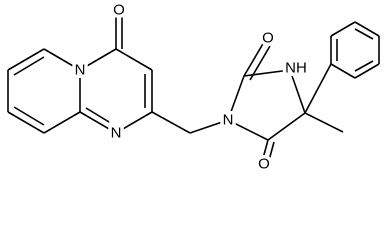 This screenshot has height=240, width=390. Describe the element at coordinates (296, 68) in the screenshot. I see `atom-label: NH` at that location.